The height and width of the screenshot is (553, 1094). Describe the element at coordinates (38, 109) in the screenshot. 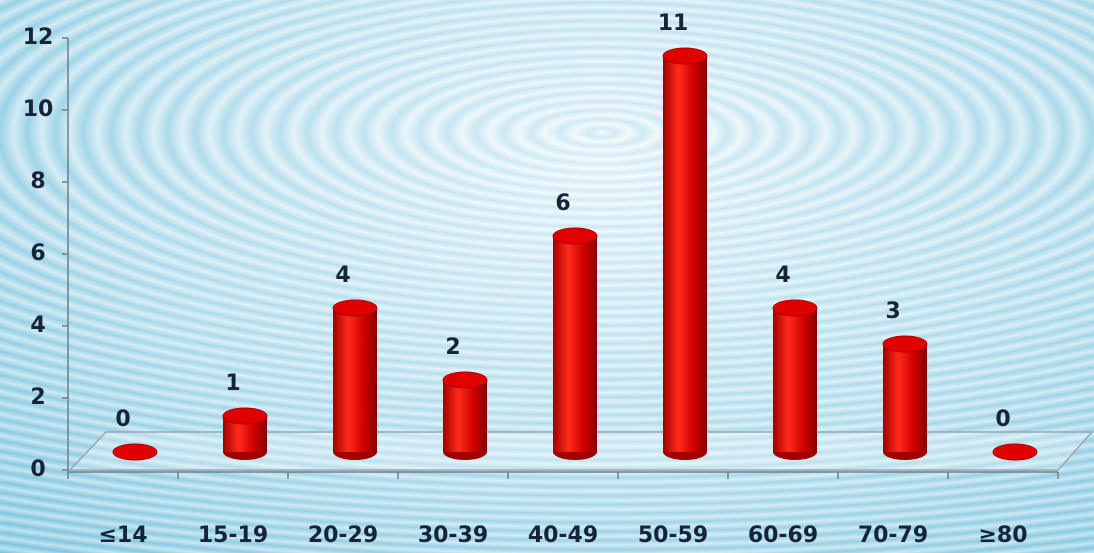

I see `y-tick-label: 10` at that location.